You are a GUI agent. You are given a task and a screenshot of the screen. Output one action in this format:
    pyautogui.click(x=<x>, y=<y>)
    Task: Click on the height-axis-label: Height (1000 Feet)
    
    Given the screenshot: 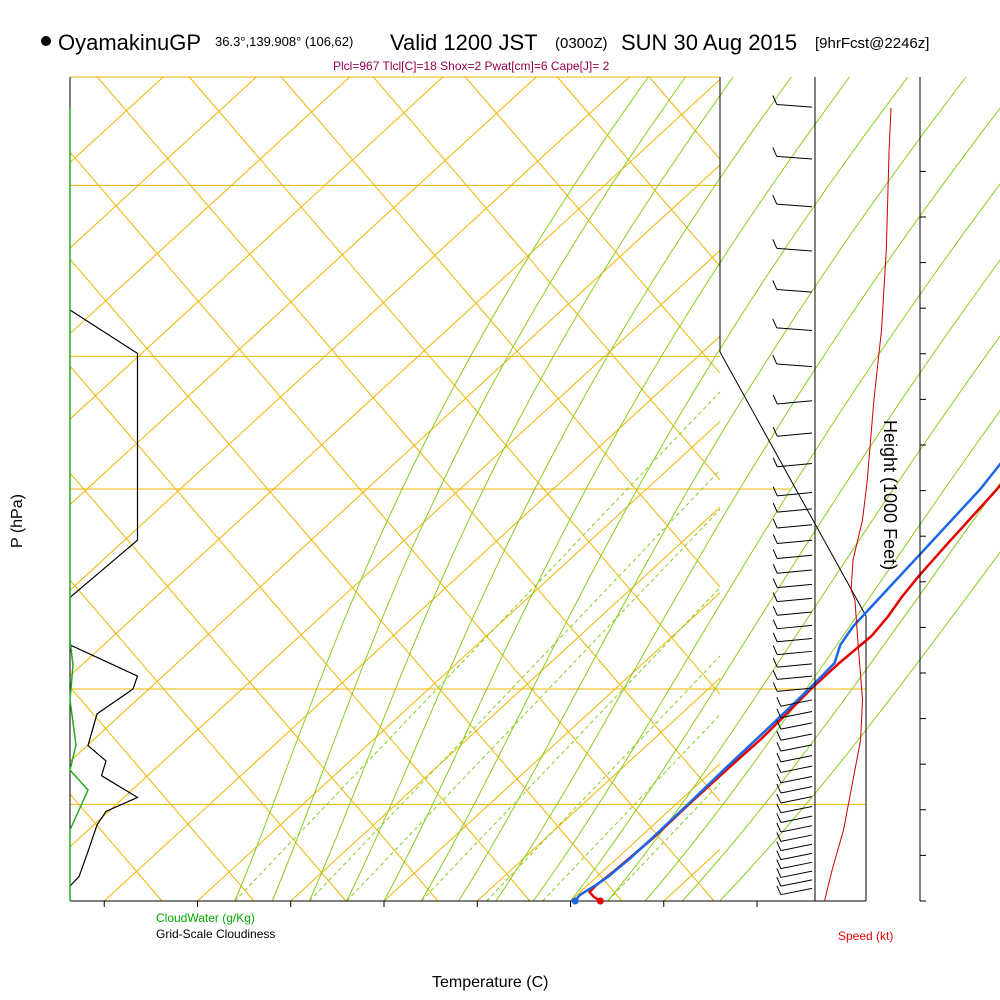 What is the action you would take?
    pyautogui.click(x=890, y=495)
    